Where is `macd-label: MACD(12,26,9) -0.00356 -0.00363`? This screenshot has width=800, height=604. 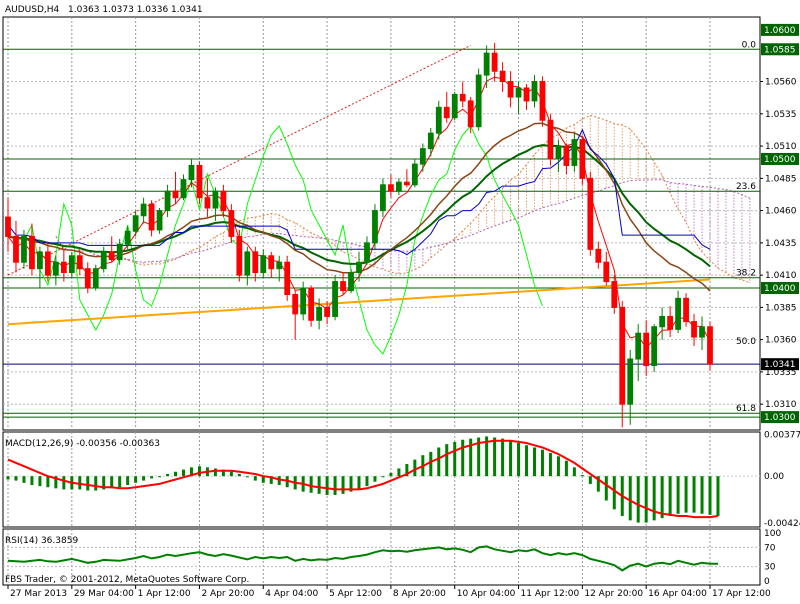
macd-label: MACD(12,26,9) -0.00356 -0.00363 is located at coordinates (82, 444).